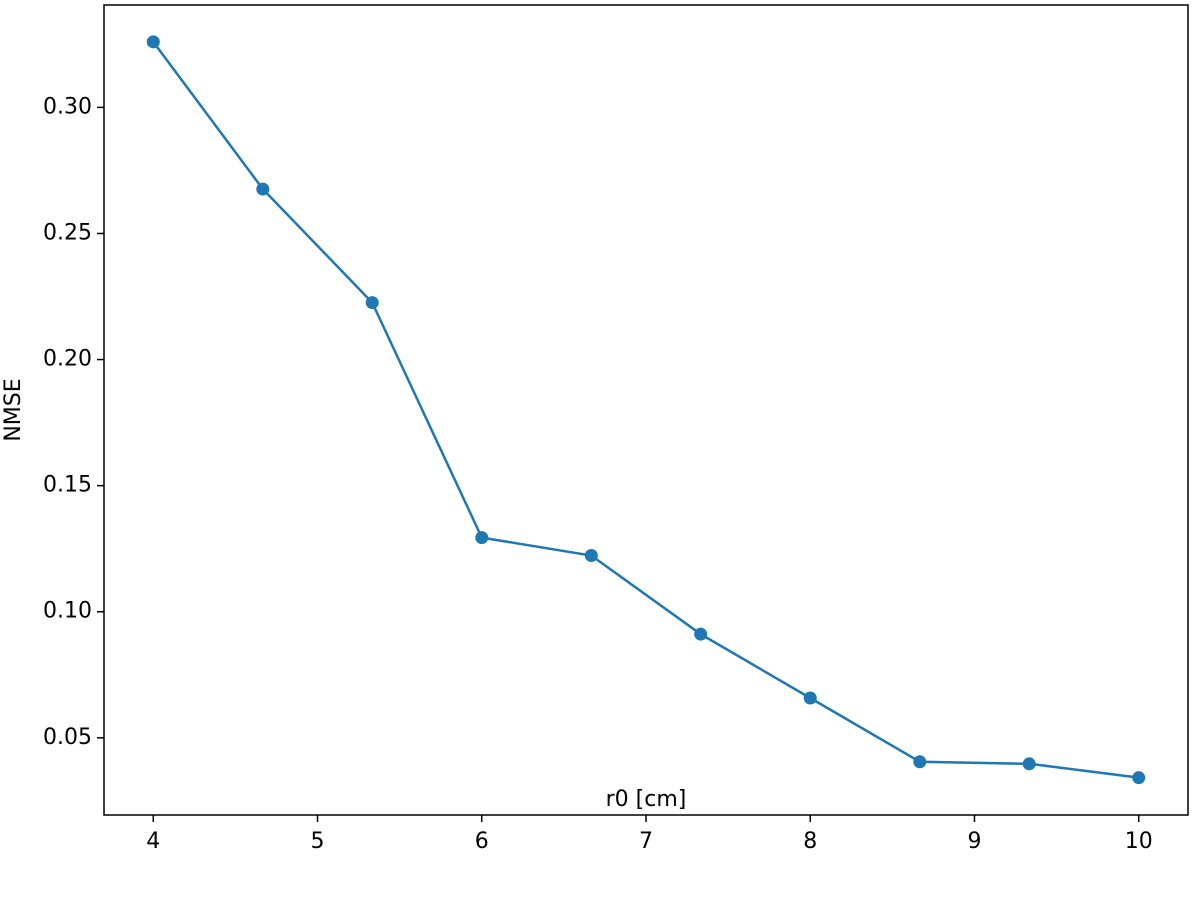  What do you see at coordinates (482, 841) in the screenshot?
I see `x-tick-label: 6` at bounding box center [482, 841].